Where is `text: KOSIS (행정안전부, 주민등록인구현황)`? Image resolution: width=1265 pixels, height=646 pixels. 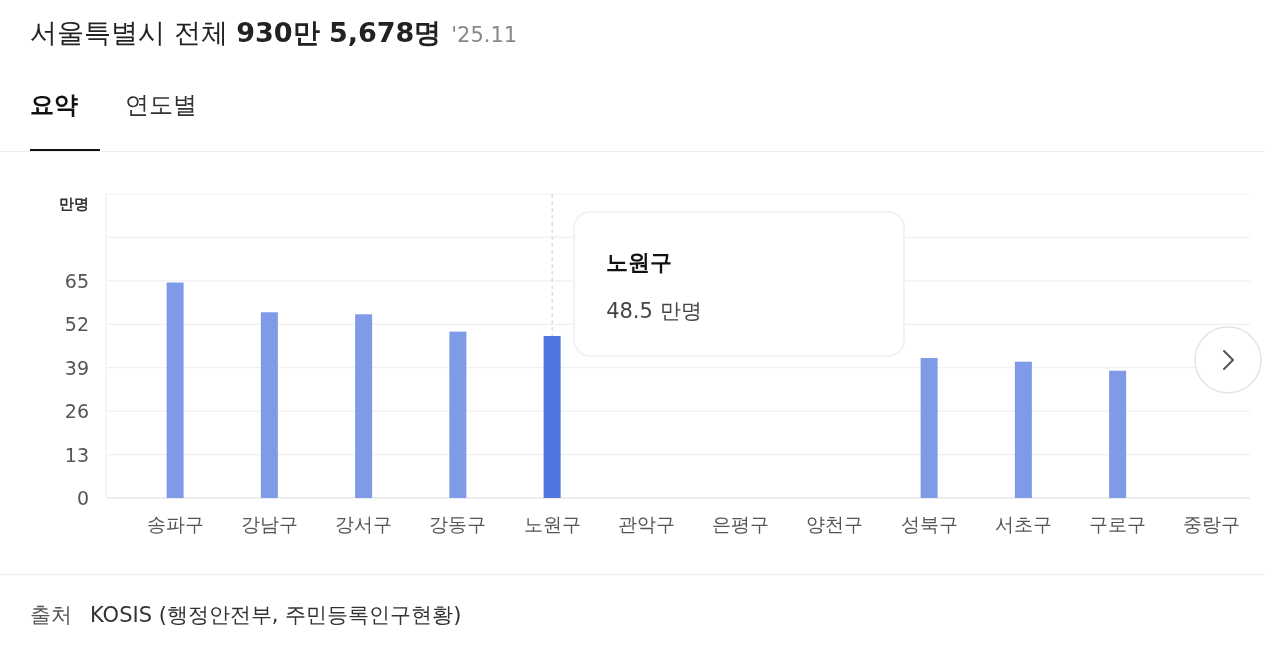
text: KOSIS (행정안전부, 주민등록인구현황) is located at coordinates (276, 615).